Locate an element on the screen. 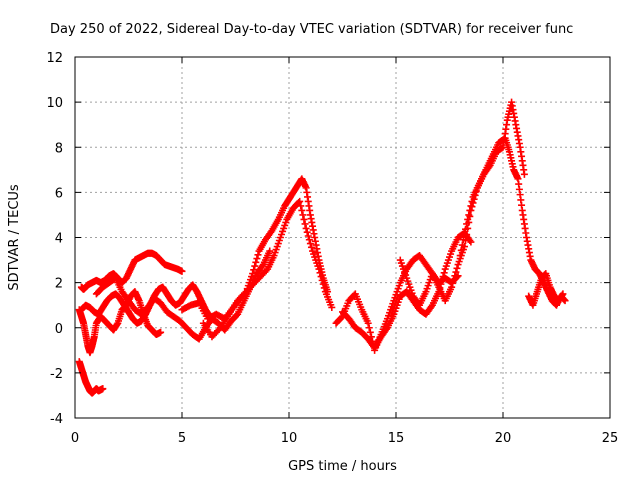 The height and width of the screenshot is (480, 640). x-tick-label: 25 is located at coordinates (610, 438).